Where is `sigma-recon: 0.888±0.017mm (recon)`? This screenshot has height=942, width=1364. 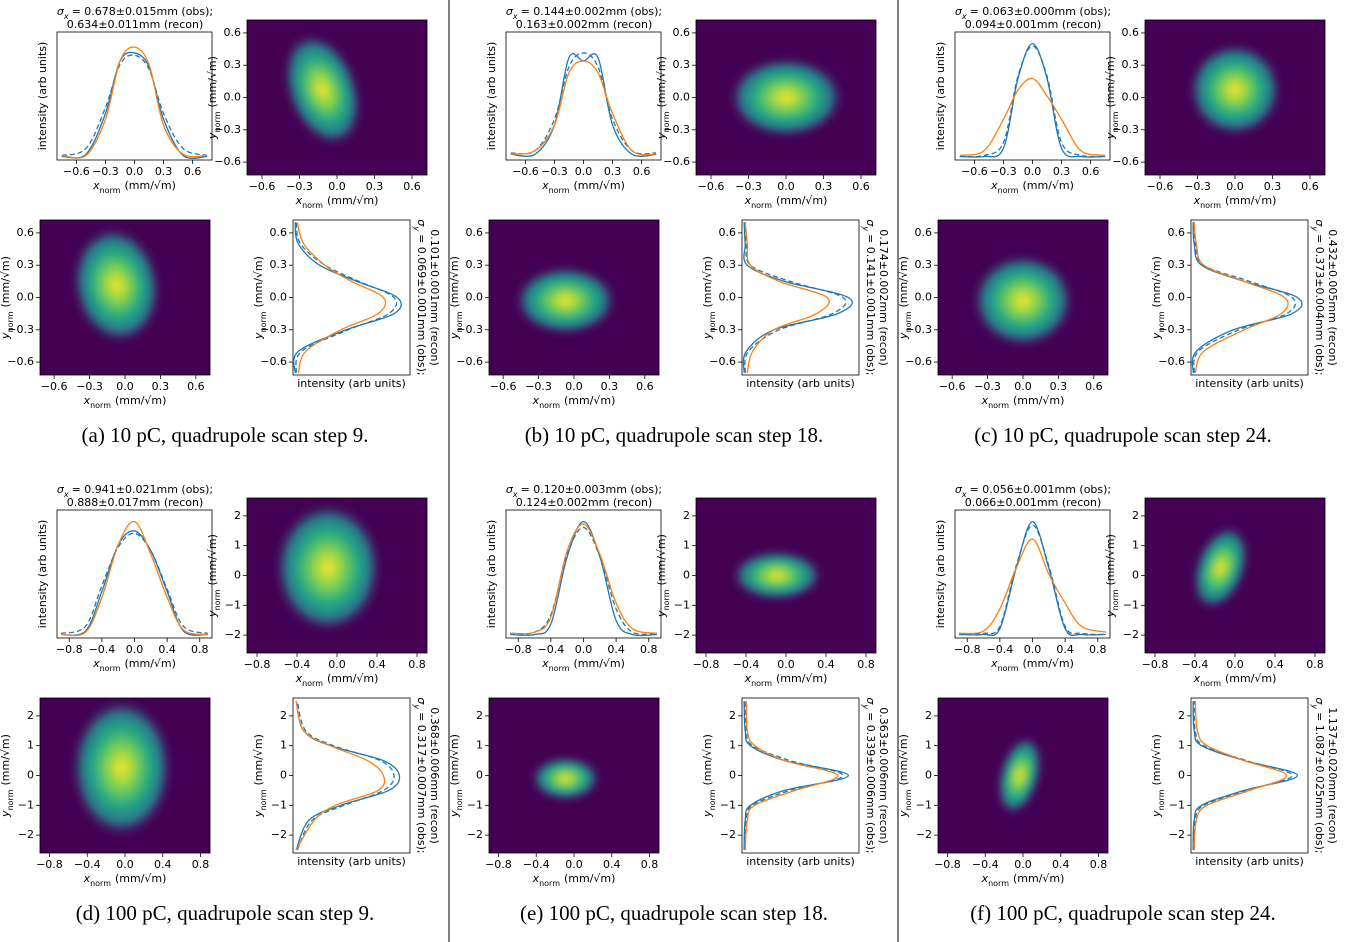
sigma-recon: 0.888±0.017mm (recon) is located at coordinates (135, 502).